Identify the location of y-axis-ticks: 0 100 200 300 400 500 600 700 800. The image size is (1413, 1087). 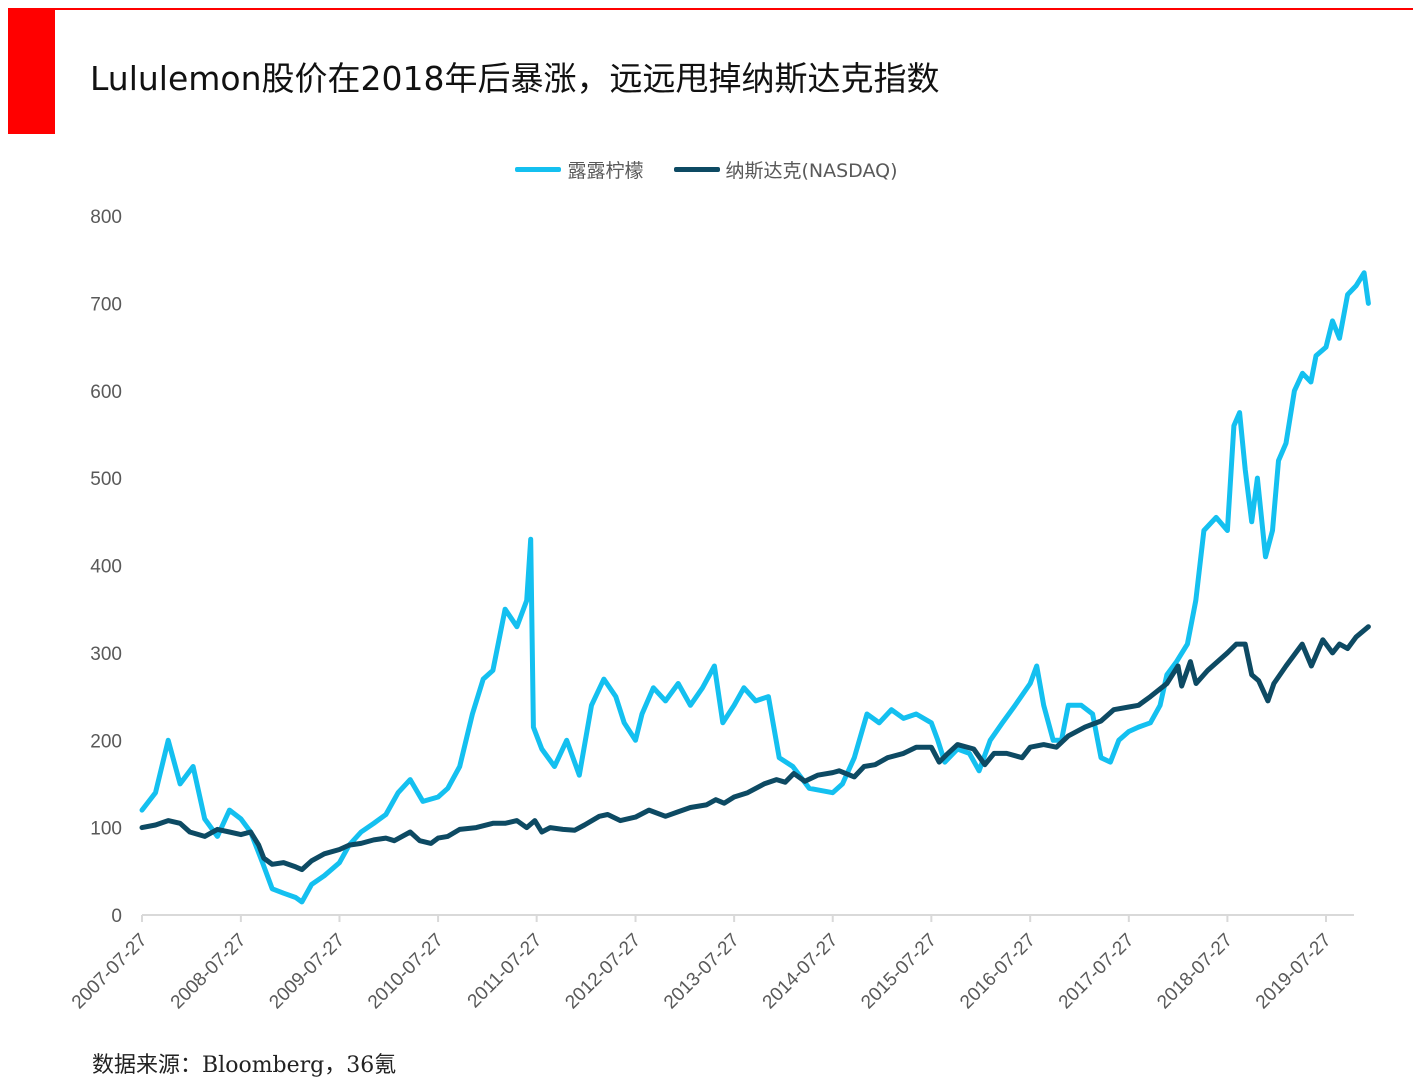
(106, 567).